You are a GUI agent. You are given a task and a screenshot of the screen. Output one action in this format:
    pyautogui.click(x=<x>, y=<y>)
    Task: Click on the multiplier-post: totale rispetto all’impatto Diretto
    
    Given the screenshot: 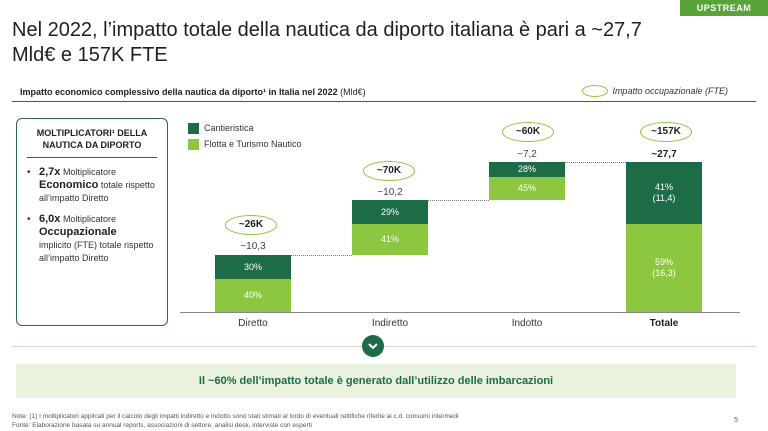 What is the action you would take?
    pyautogui.click(x=97, y=191)
    